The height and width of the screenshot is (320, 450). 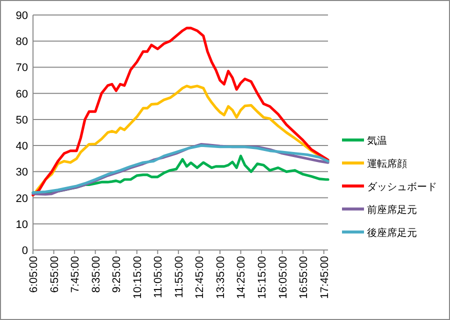 What do you see at coordinates (242, 277) in the screenshot?
I see `x-tick-label: 14:25:00` at bounding box center [242, 277].